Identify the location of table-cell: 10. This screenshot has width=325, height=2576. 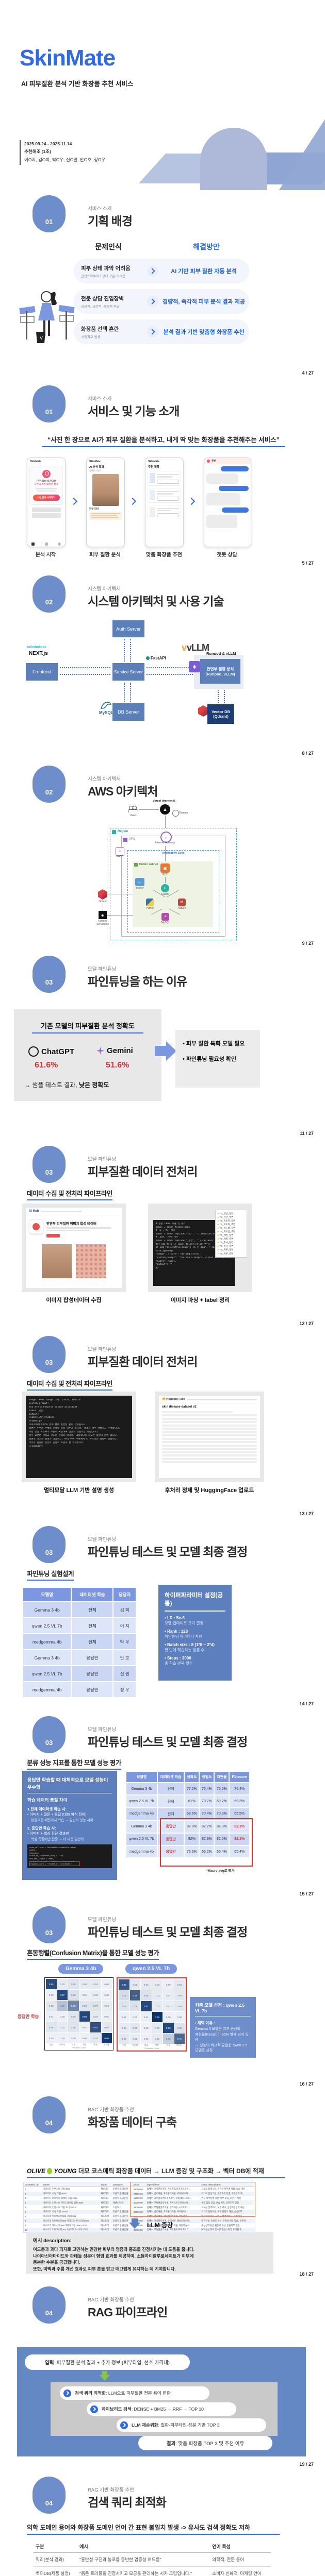
(33, 2230).